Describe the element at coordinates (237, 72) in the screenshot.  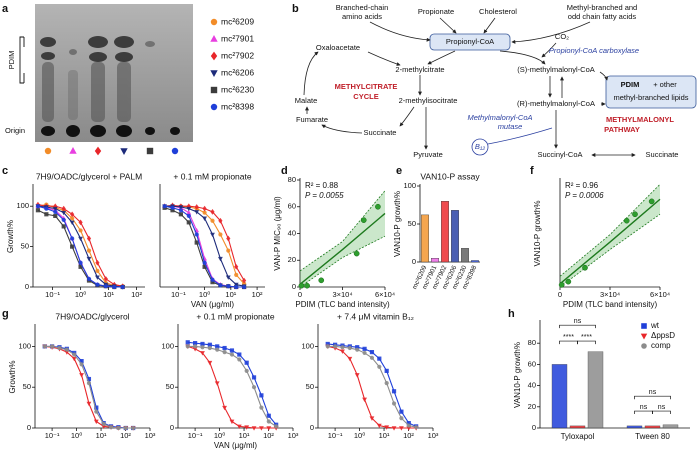
I see `legend-label: mc²6206` at that location.